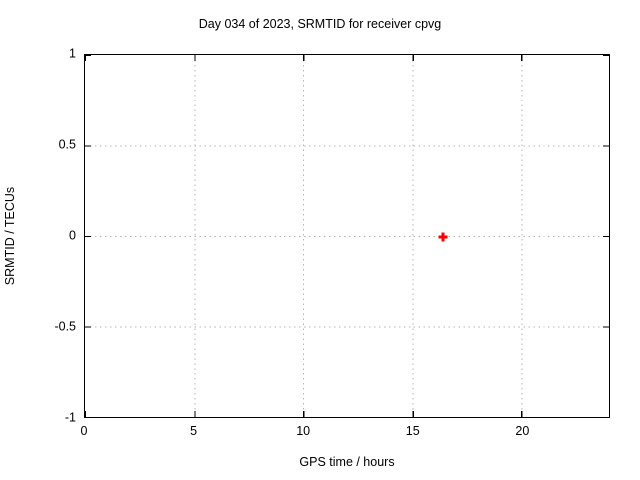 Image resolution: width=640 pixels, height=480 pixels. I want to click on data-point-marker, so click(443, 237).